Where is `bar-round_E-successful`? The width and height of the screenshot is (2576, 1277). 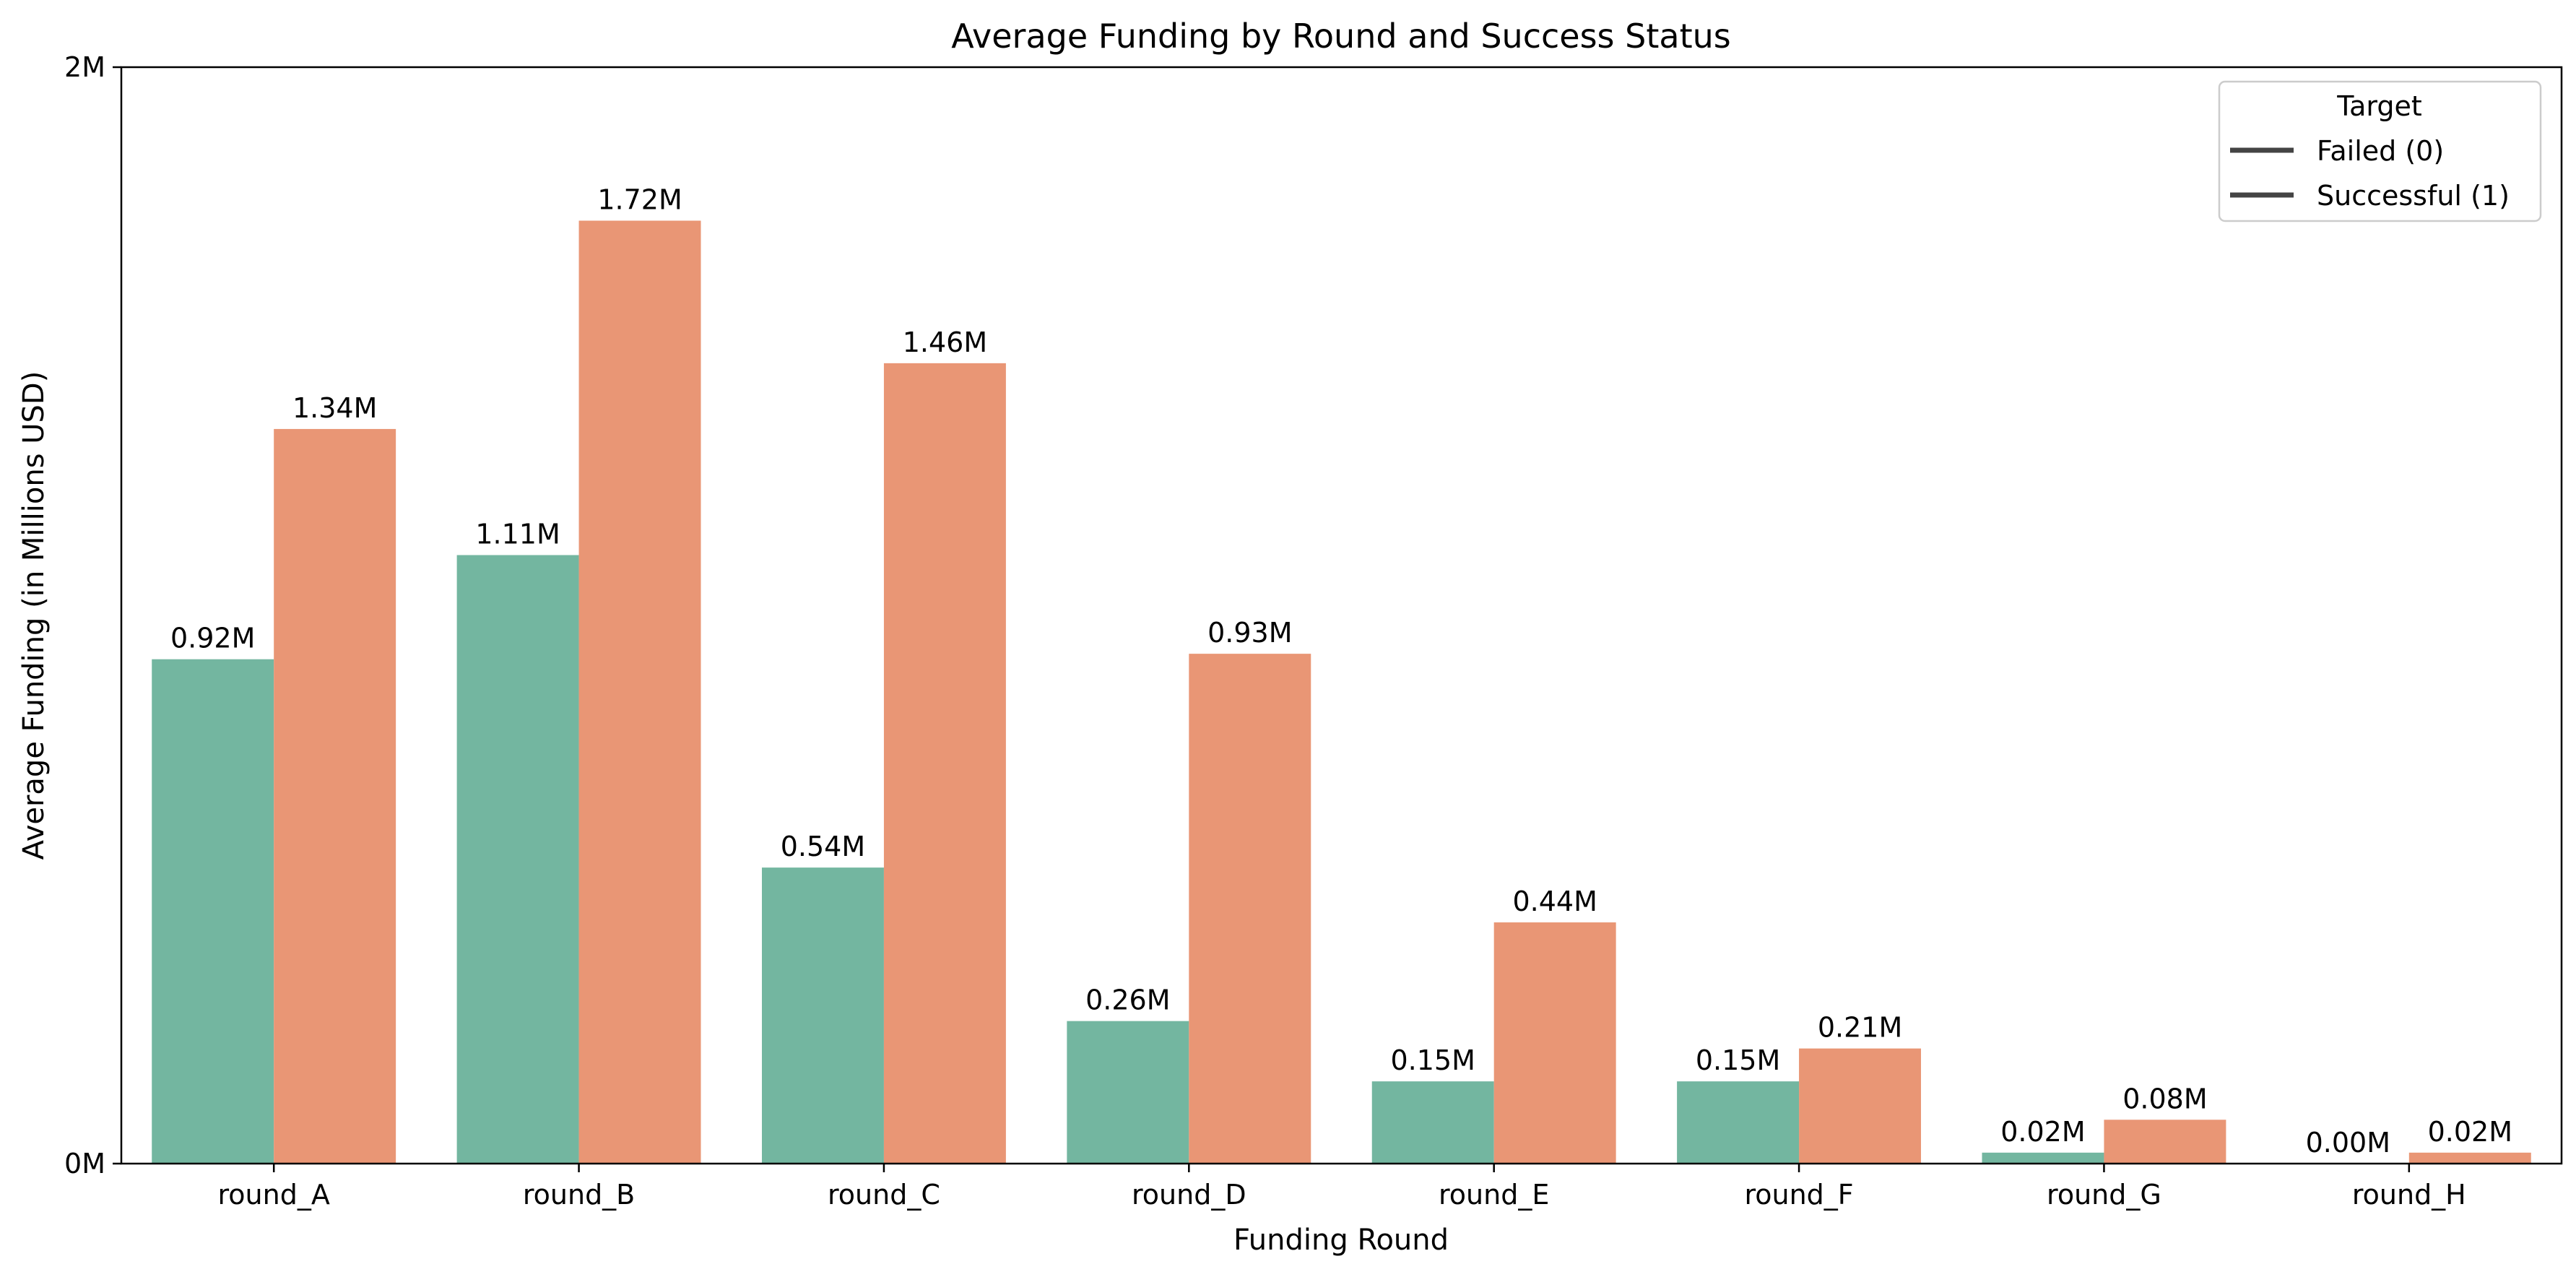
bar-round_E-successful is located at coordinates (1554, 1043).